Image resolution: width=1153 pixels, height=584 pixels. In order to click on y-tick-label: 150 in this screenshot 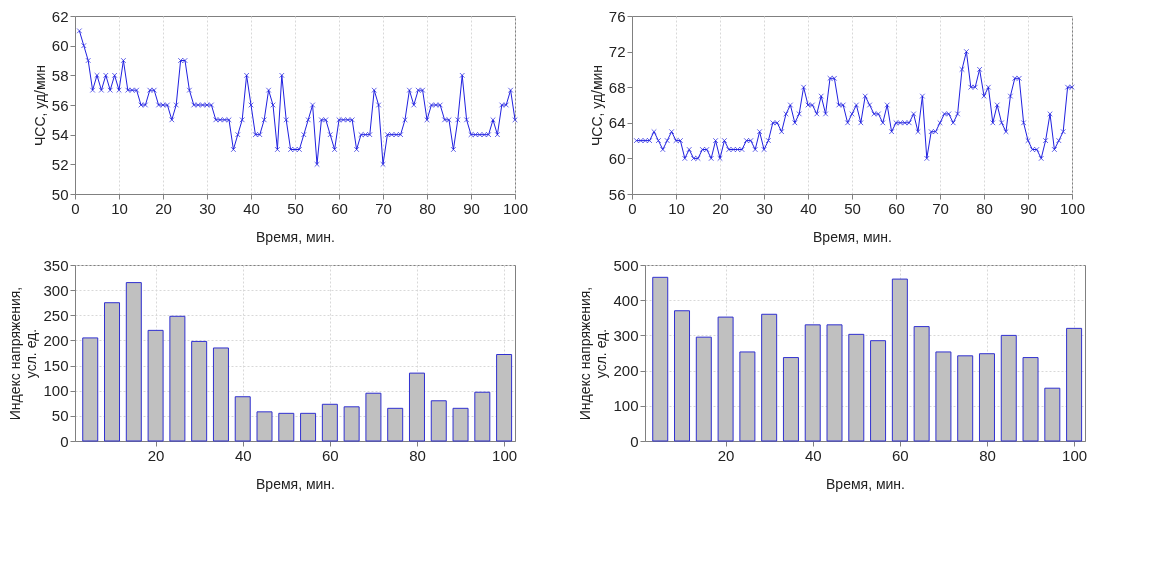, I will do `click(56, 366)`.